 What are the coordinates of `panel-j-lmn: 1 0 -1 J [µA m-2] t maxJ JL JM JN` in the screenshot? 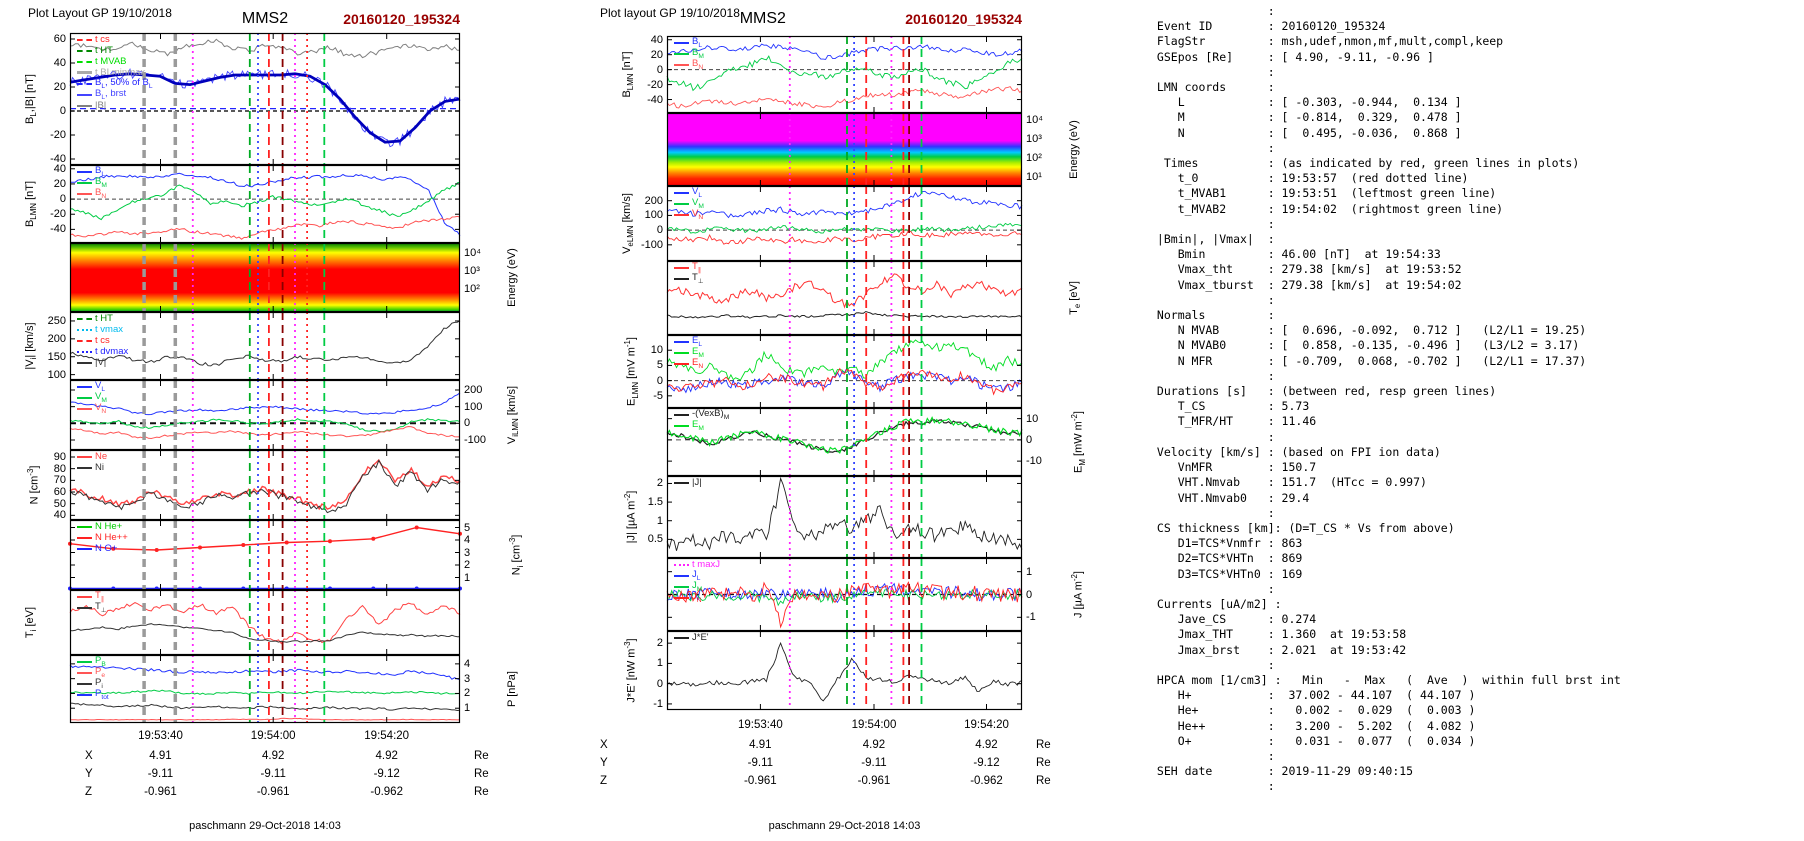 It's located at (875, 594).